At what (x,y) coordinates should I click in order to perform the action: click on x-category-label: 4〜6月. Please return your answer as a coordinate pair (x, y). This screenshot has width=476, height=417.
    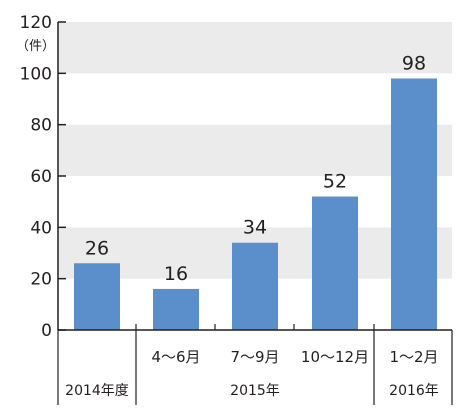
    Looking at the image, I should click on (175, 357).